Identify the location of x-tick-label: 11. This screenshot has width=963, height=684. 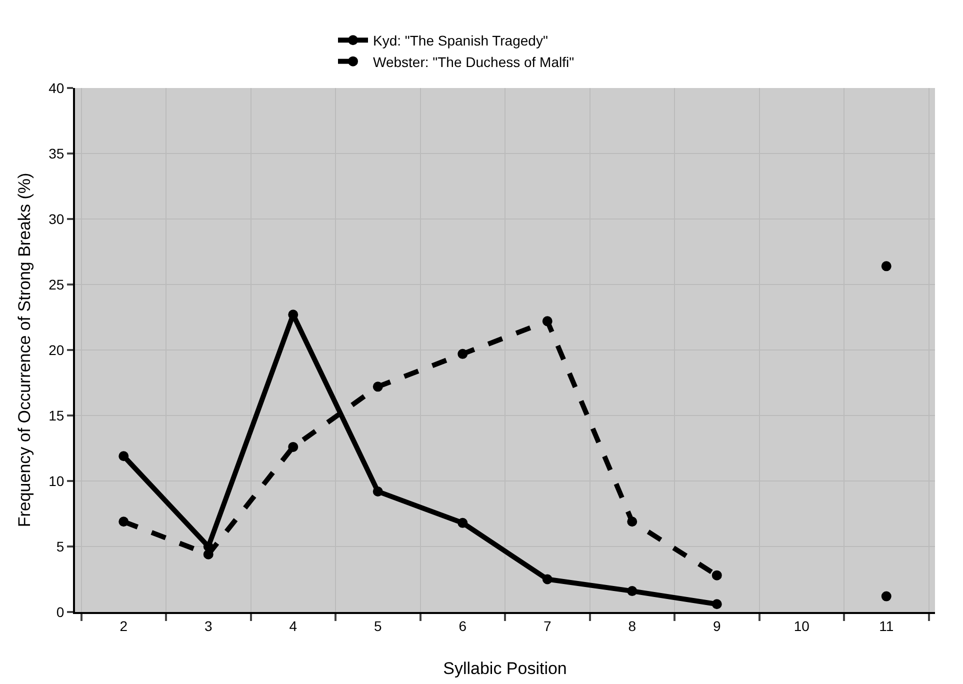
(886, 626).